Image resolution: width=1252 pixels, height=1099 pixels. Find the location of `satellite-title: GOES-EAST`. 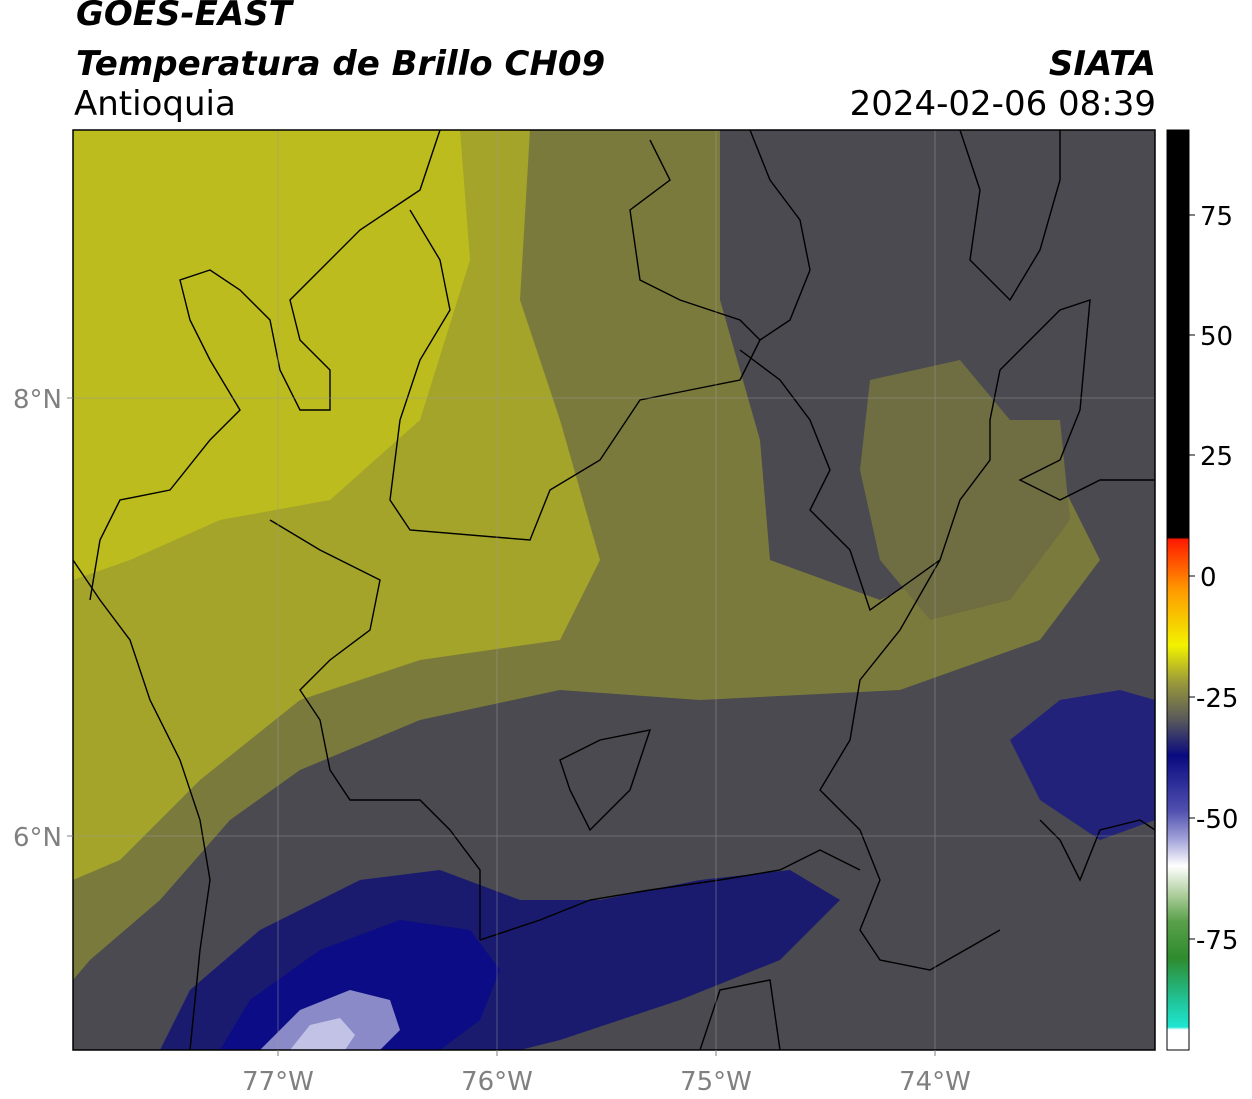

satellite-title: GOES-EAST is located at coordinates (184, 17).